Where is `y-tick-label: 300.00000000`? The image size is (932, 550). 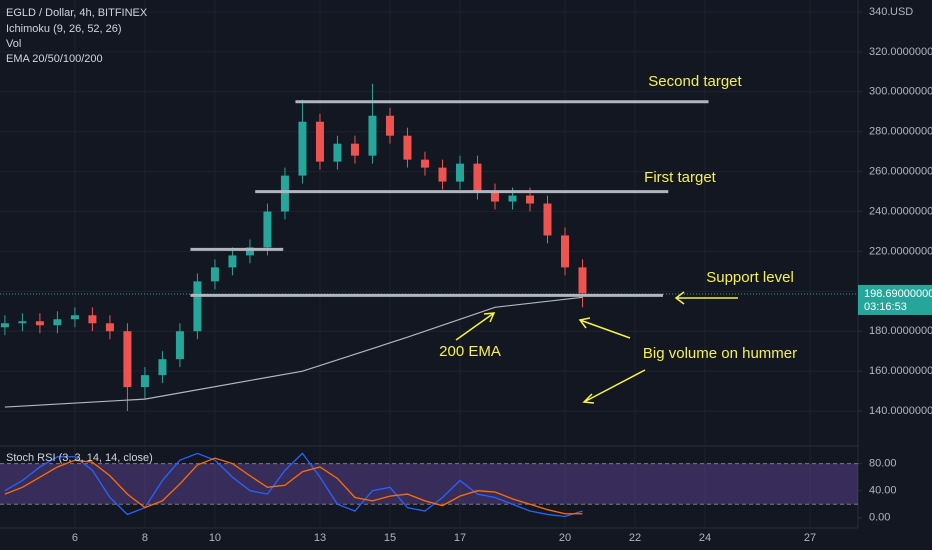 y-tick-label: 300.00000000 is located at coordinates (900, 92).